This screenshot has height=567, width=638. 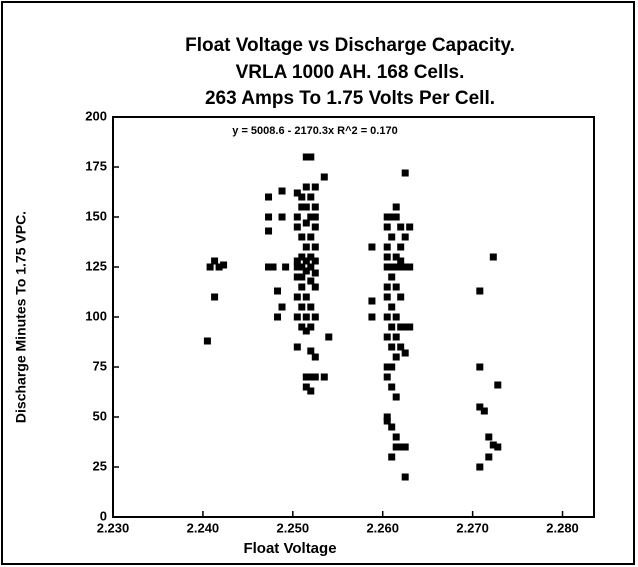 What do you see at coordinates (350, 98) in the screenshot?
I see `chart-subtitle: 263 Amps To 1.75 Volts Per Cell.` at bounding box center [350, 98].